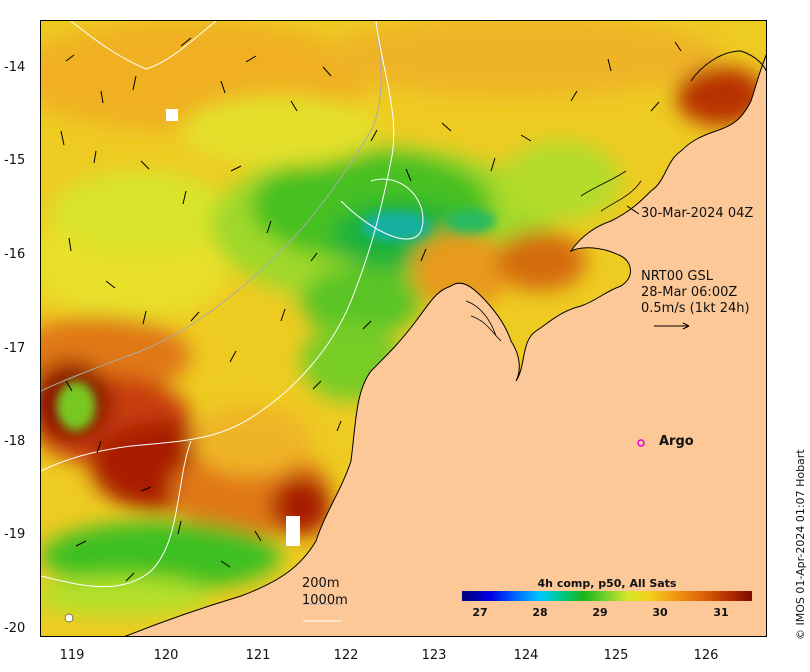 The width and height of the screenshot is (810, 672). I want to click on x-tick-label: 123, so click(434, 655).